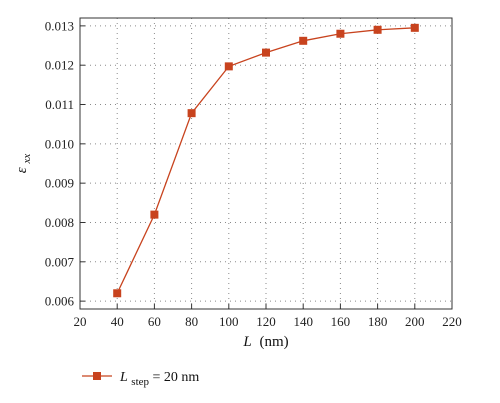 The width and height of the screenshot is (500, 403). I want to click on y-tick-labels: 0.006 0.007 0.008 0.009 0.010 0.011 0.012 0.013, so click(60, 163).